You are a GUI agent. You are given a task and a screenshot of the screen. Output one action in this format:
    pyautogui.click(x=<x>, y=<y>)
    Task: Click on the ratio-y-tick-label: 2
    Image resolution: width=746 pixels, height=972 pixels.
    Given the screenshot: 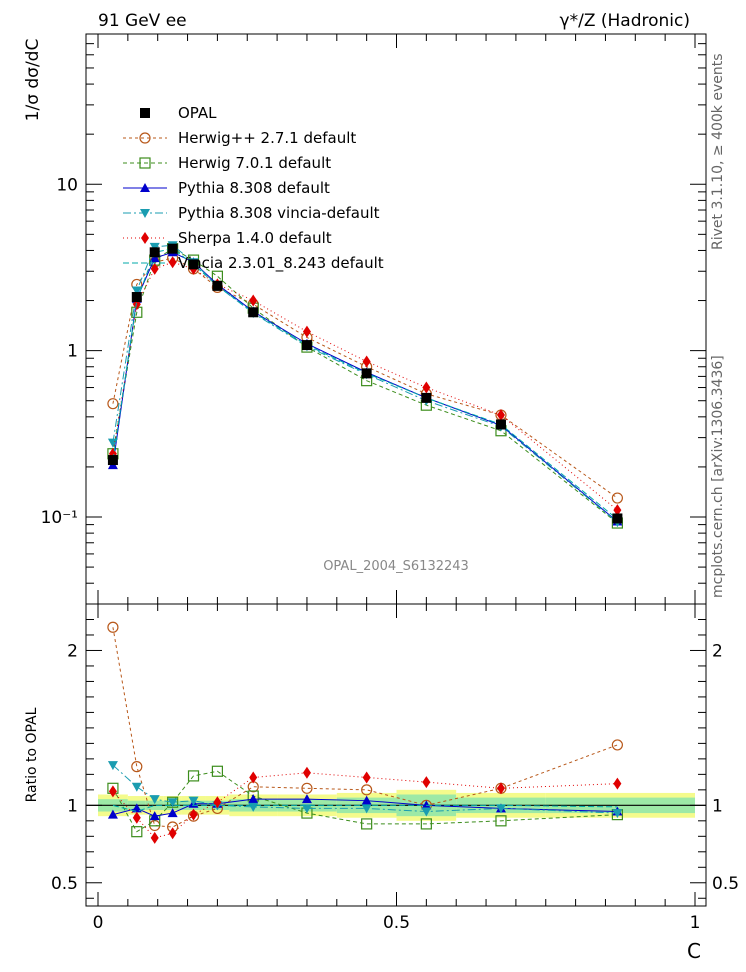 What is the action you would take?
    pyautogui.click(x=72, y=651)
    